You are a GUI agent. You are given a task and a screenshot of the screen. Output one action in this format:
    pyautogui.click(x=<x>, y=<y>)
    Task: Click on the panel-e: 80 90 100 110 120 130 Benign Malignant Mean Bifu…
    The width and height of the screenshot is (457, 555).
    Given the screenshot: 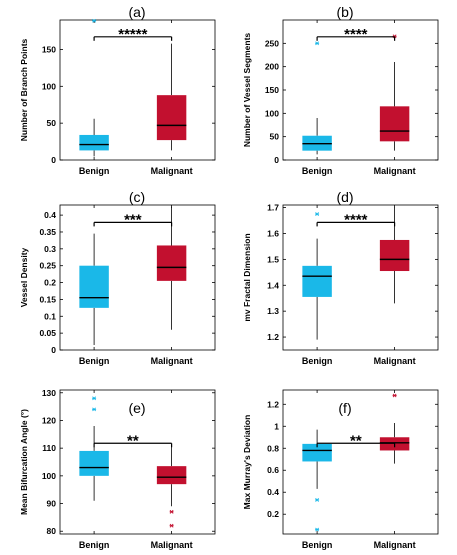 What is the action you would take?
    pyautogui.click(x=117, y=469)
    